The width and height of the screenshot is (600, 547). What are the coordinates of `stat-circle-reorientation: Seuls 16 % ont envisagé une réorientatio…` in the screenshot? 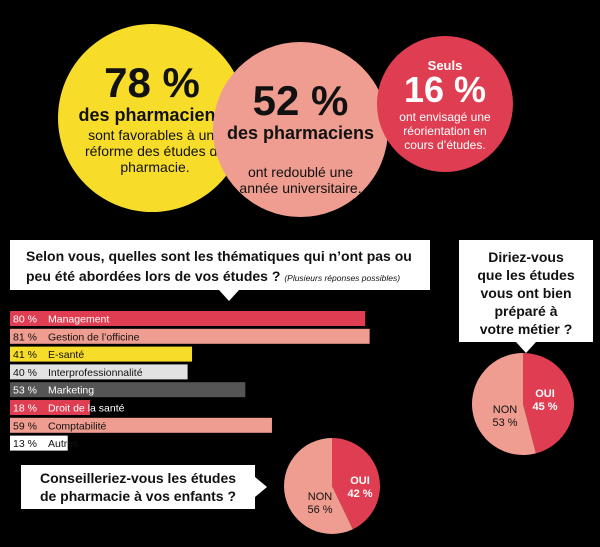 It's located at (445, 104).